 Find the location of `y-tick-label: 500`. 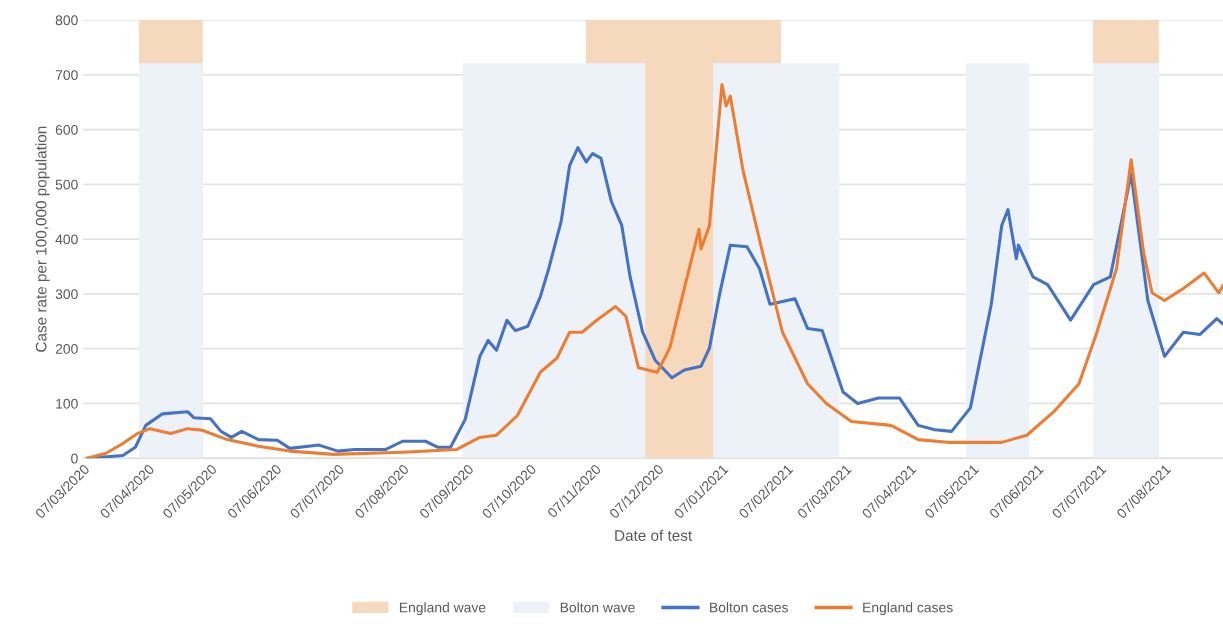

y-tick-label: 500 is located at coordinates (66, 184).